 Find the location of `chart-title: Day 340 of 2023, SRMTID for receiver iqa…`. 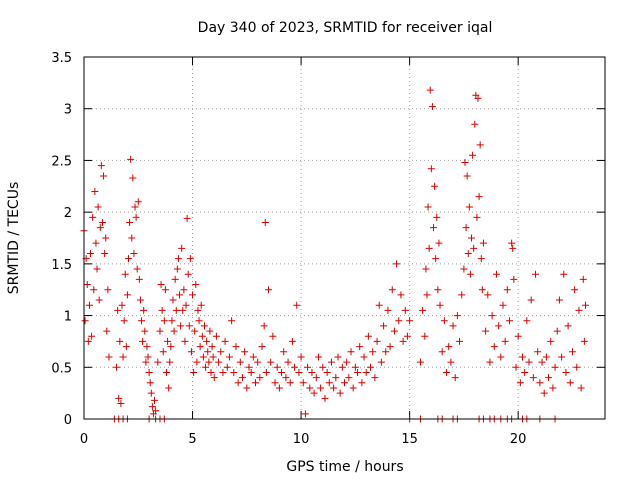

chart-title: Day 340 of 2023, SRMTID for receiver iqa… is located at coordinates (345, 28).